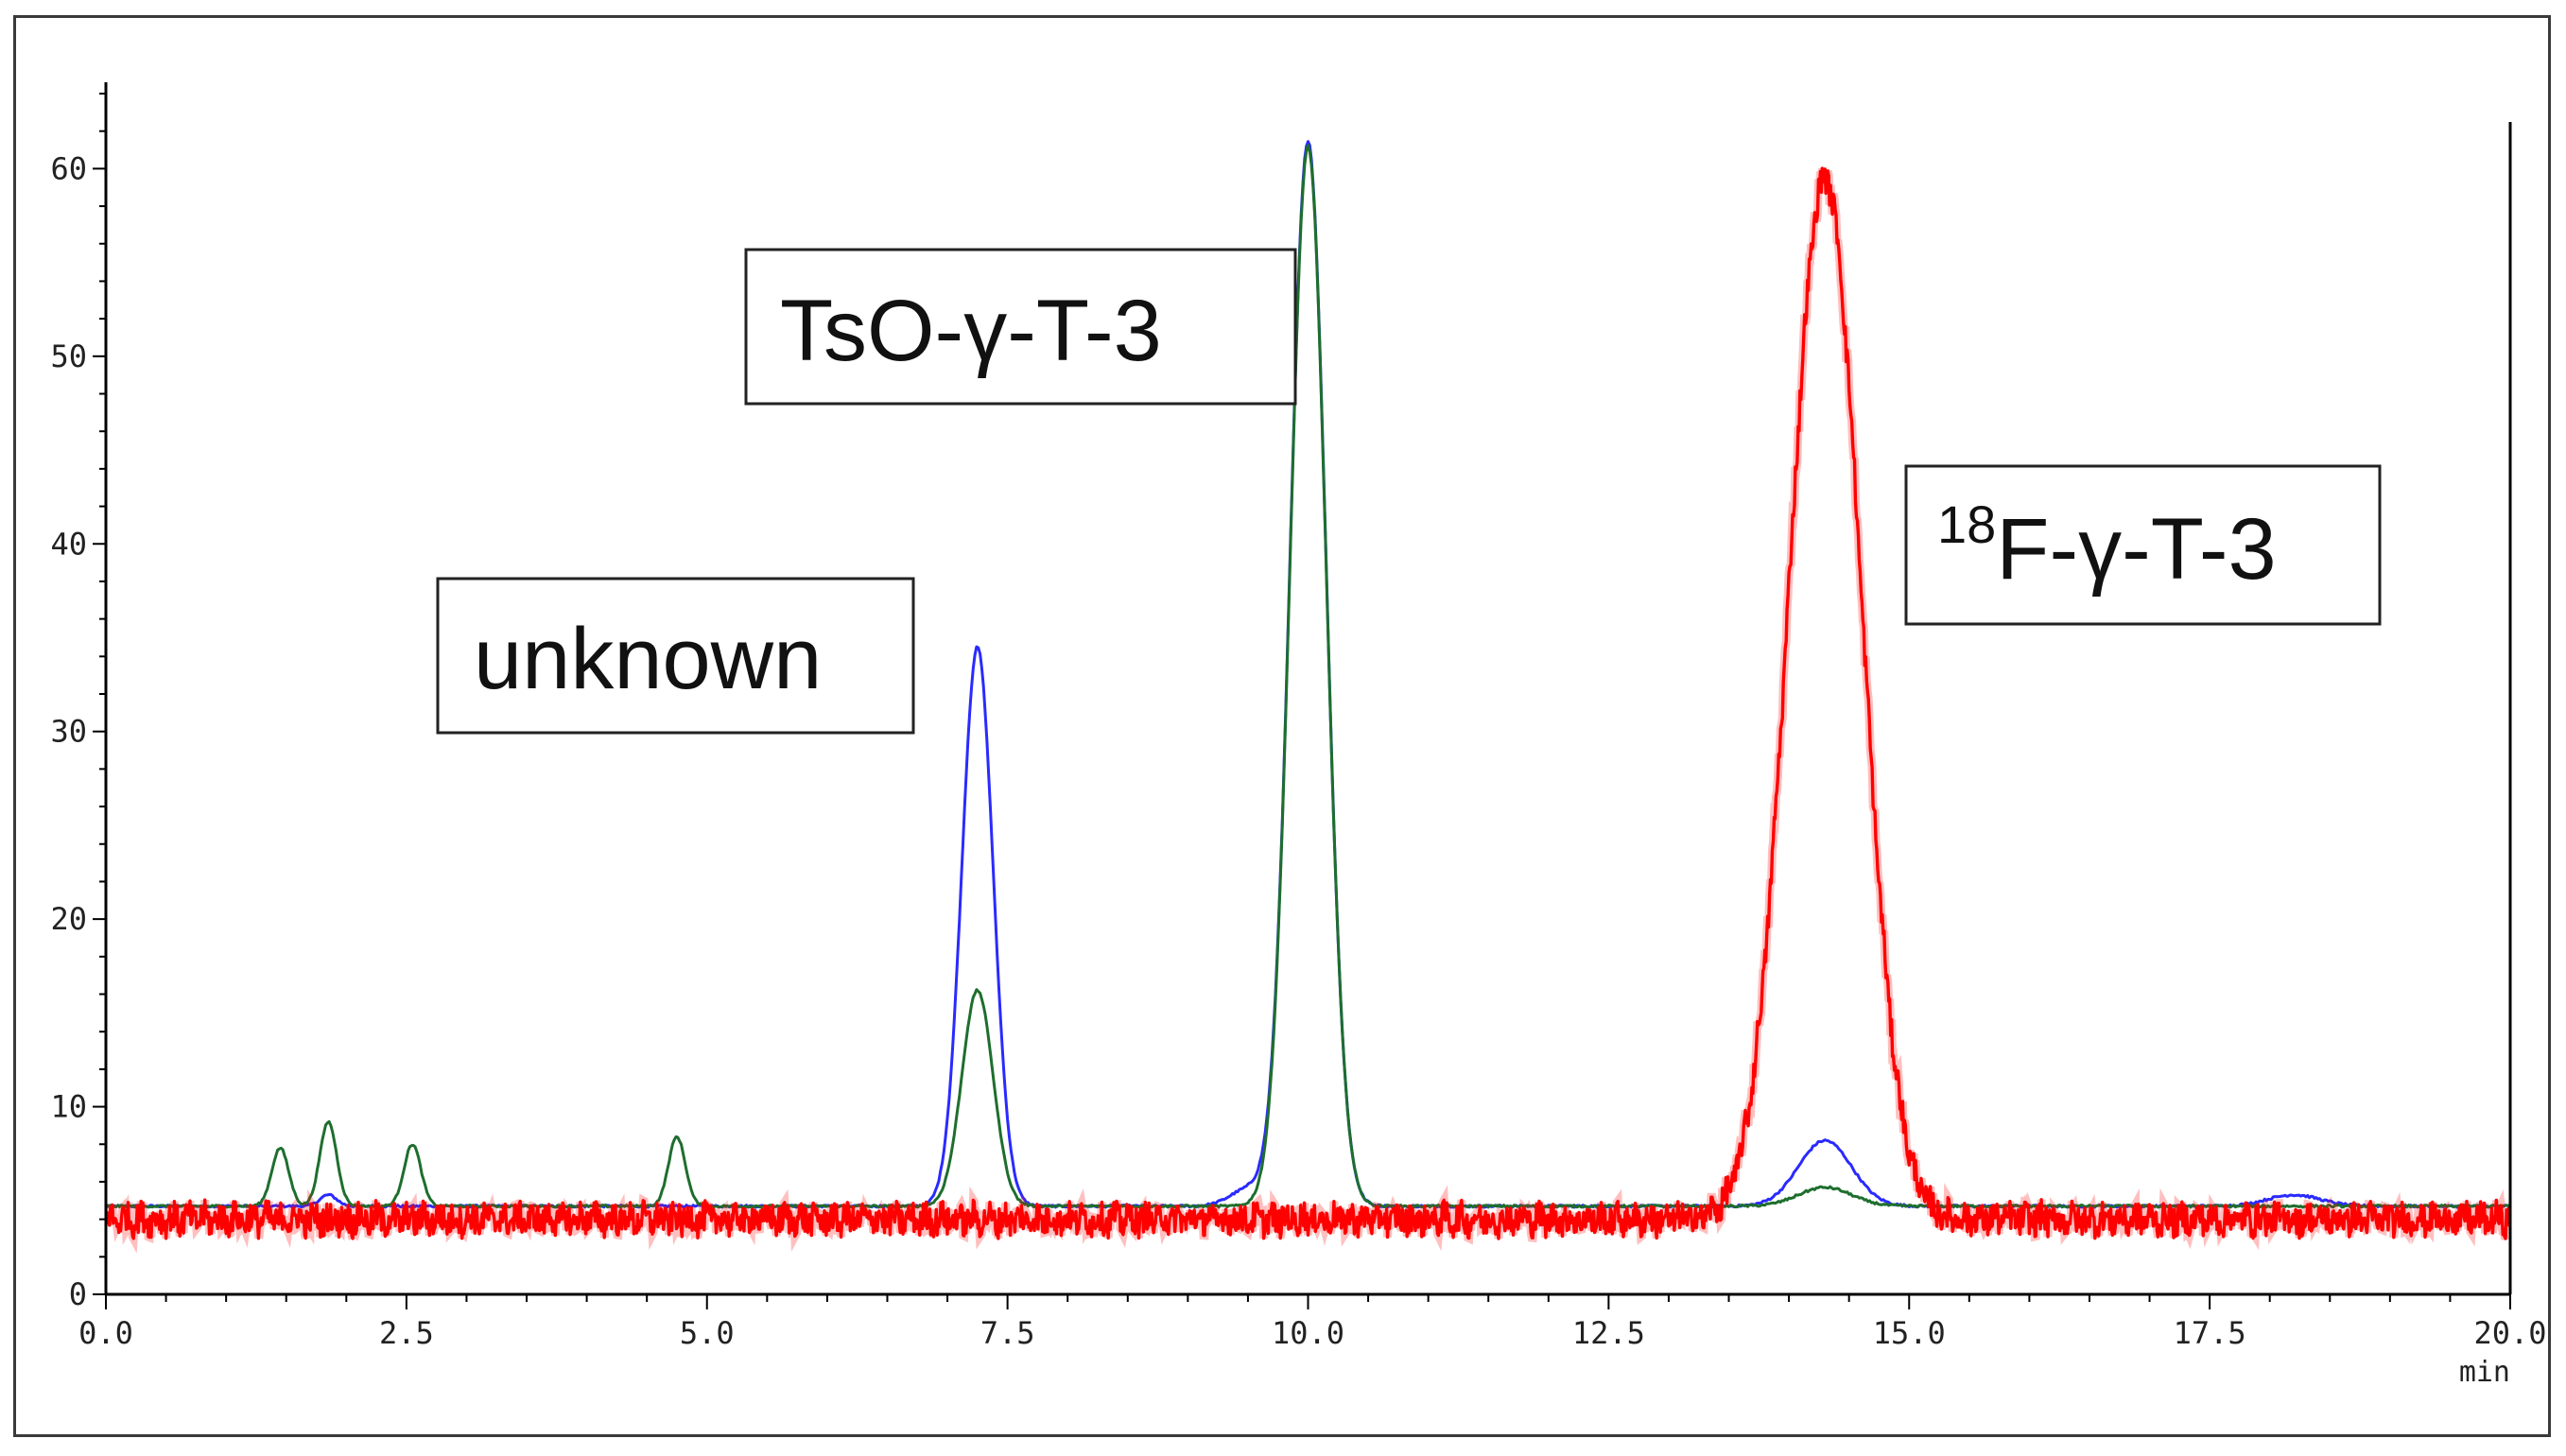  What do you see at coordinates (2136, 549) in the screenshot?
I see `annotation-18f-label: F-γ-T-3` at bounding box center [2136, 549].